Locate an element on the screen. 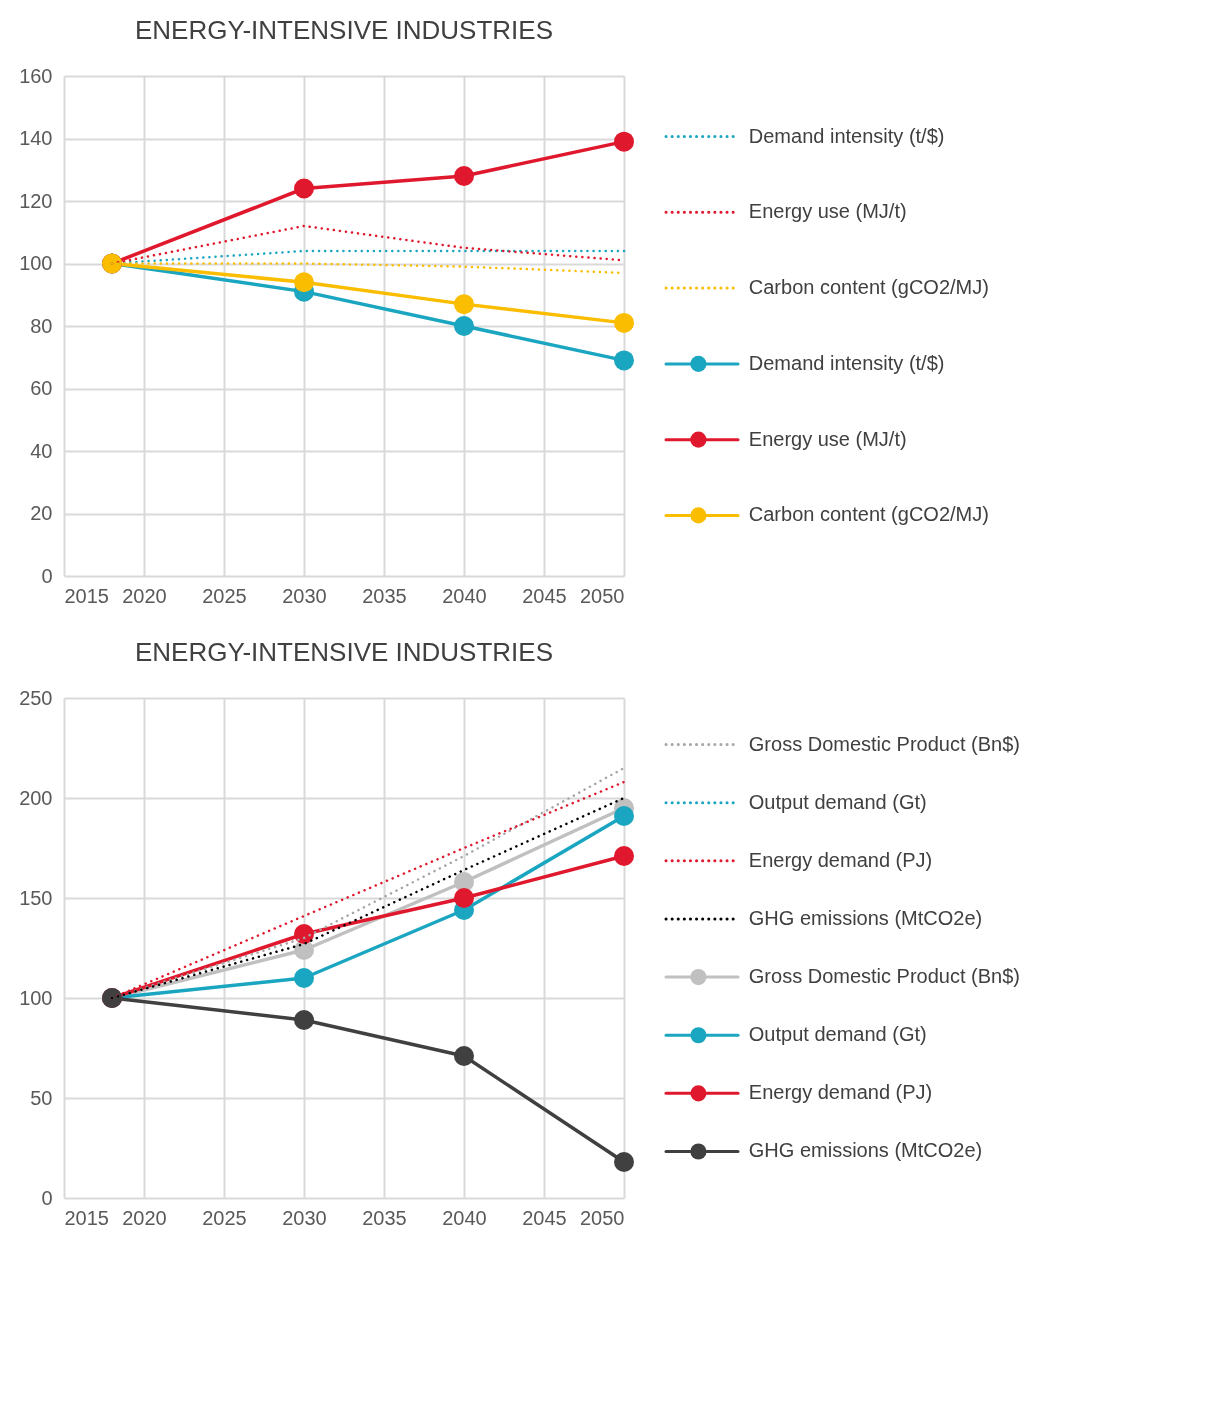  y-tick-label: 80 is located at coordinates (41, 325).